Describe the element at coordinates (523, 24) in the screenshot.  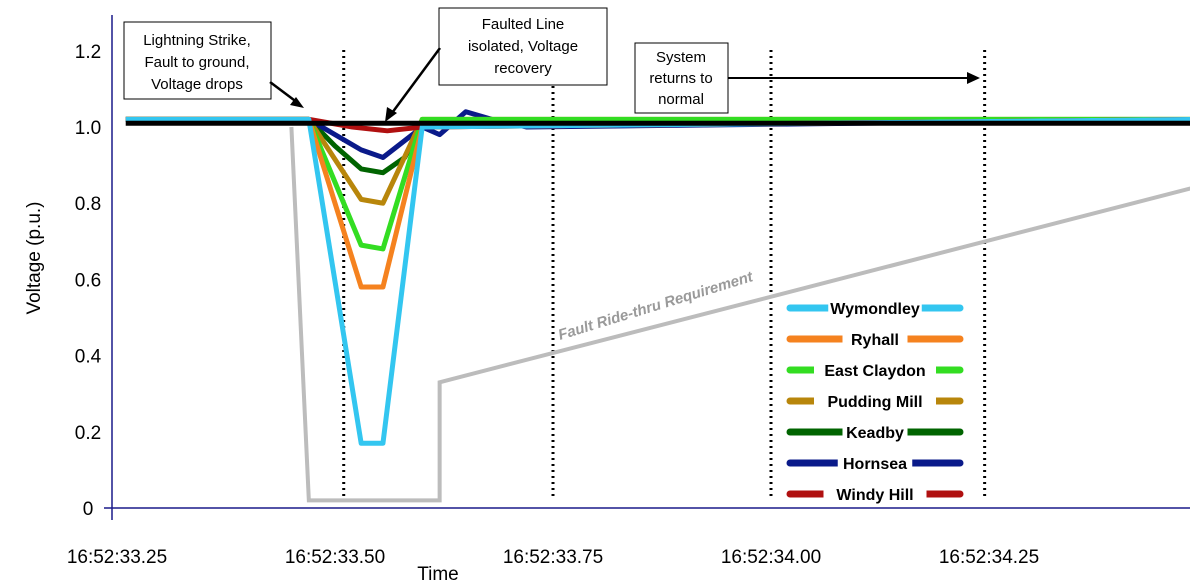
I see `annotation-line: Faulted Line` at that location.